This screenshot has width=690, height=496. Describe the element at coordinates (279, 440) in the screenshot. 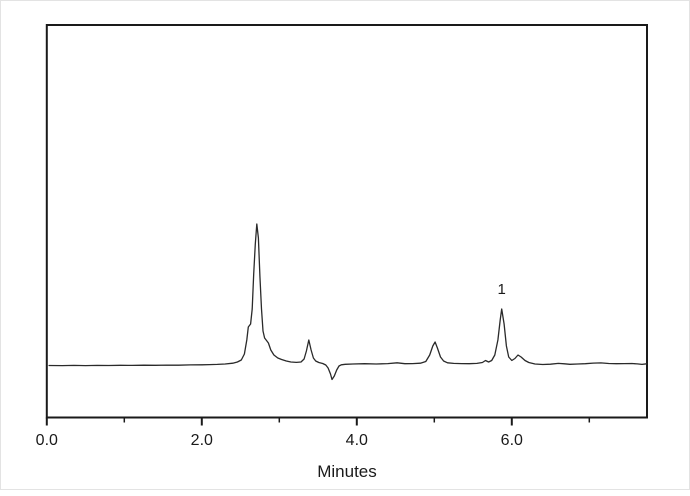

I see `x-axis-tick-labels: 0.0 2.0 4.0 6.0` at that location.